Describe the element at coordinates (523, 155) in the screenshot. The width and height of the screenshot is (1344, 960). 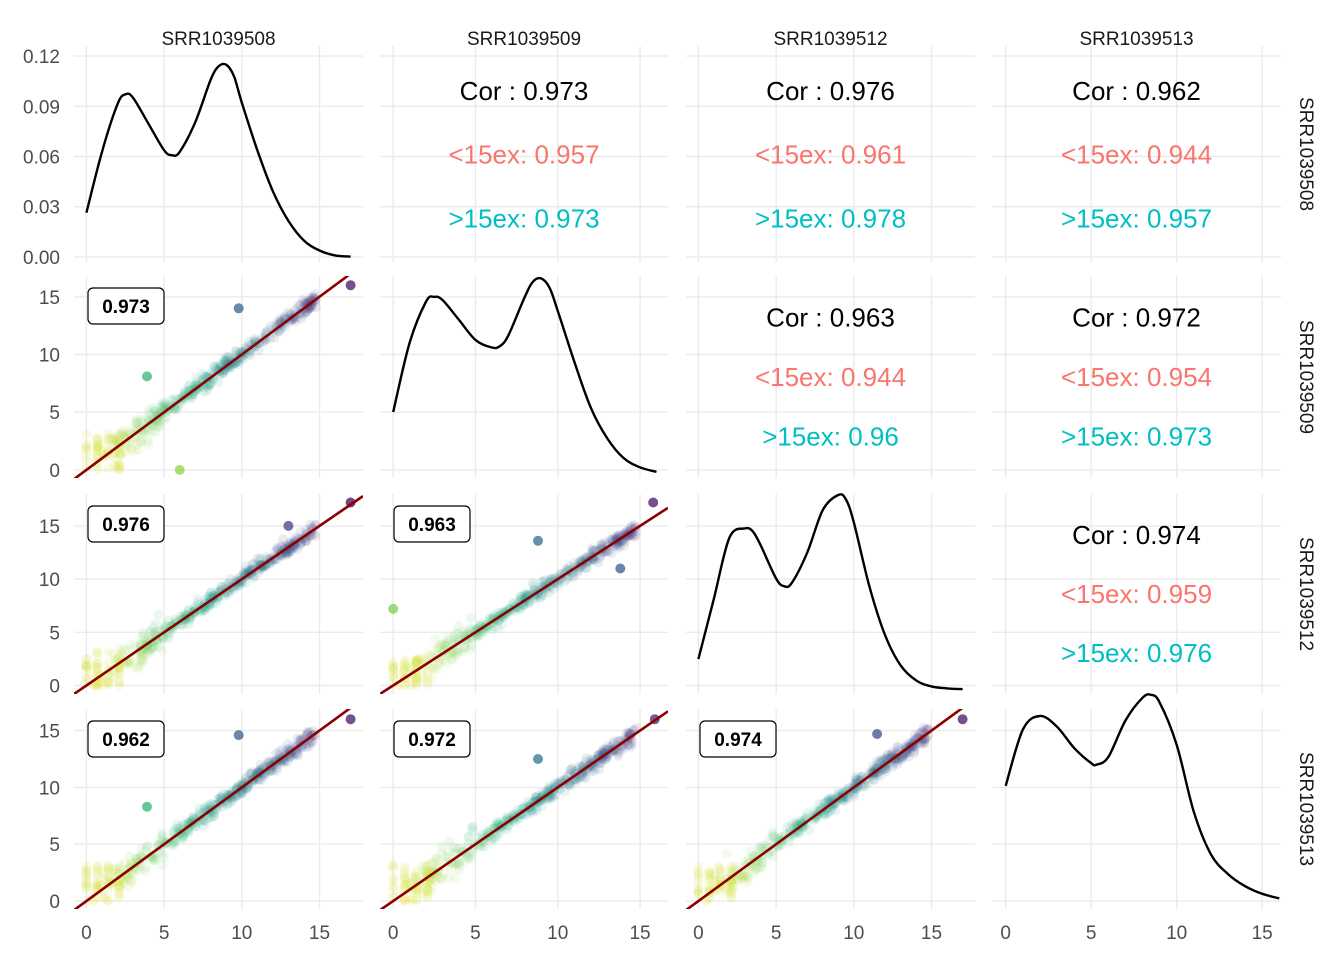
I see `correlation-low-expression: <15ex: 0.957` at that location.